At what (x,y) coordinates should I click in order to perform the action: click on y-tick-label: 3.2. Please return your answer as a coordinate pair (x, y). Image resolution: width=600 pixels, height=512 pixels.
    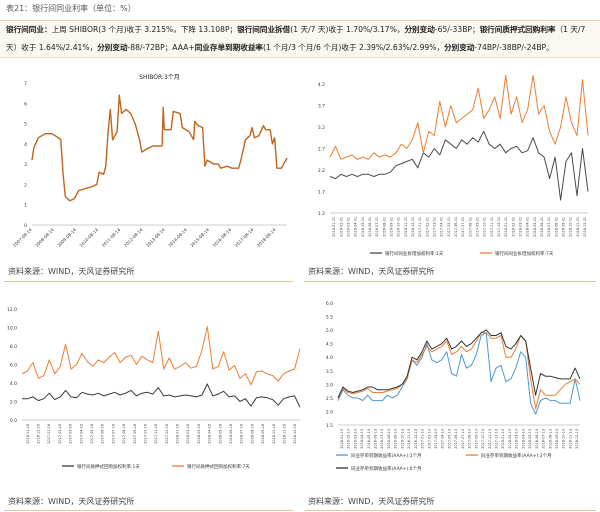
    Looking at the image, I should click on (321, 128).